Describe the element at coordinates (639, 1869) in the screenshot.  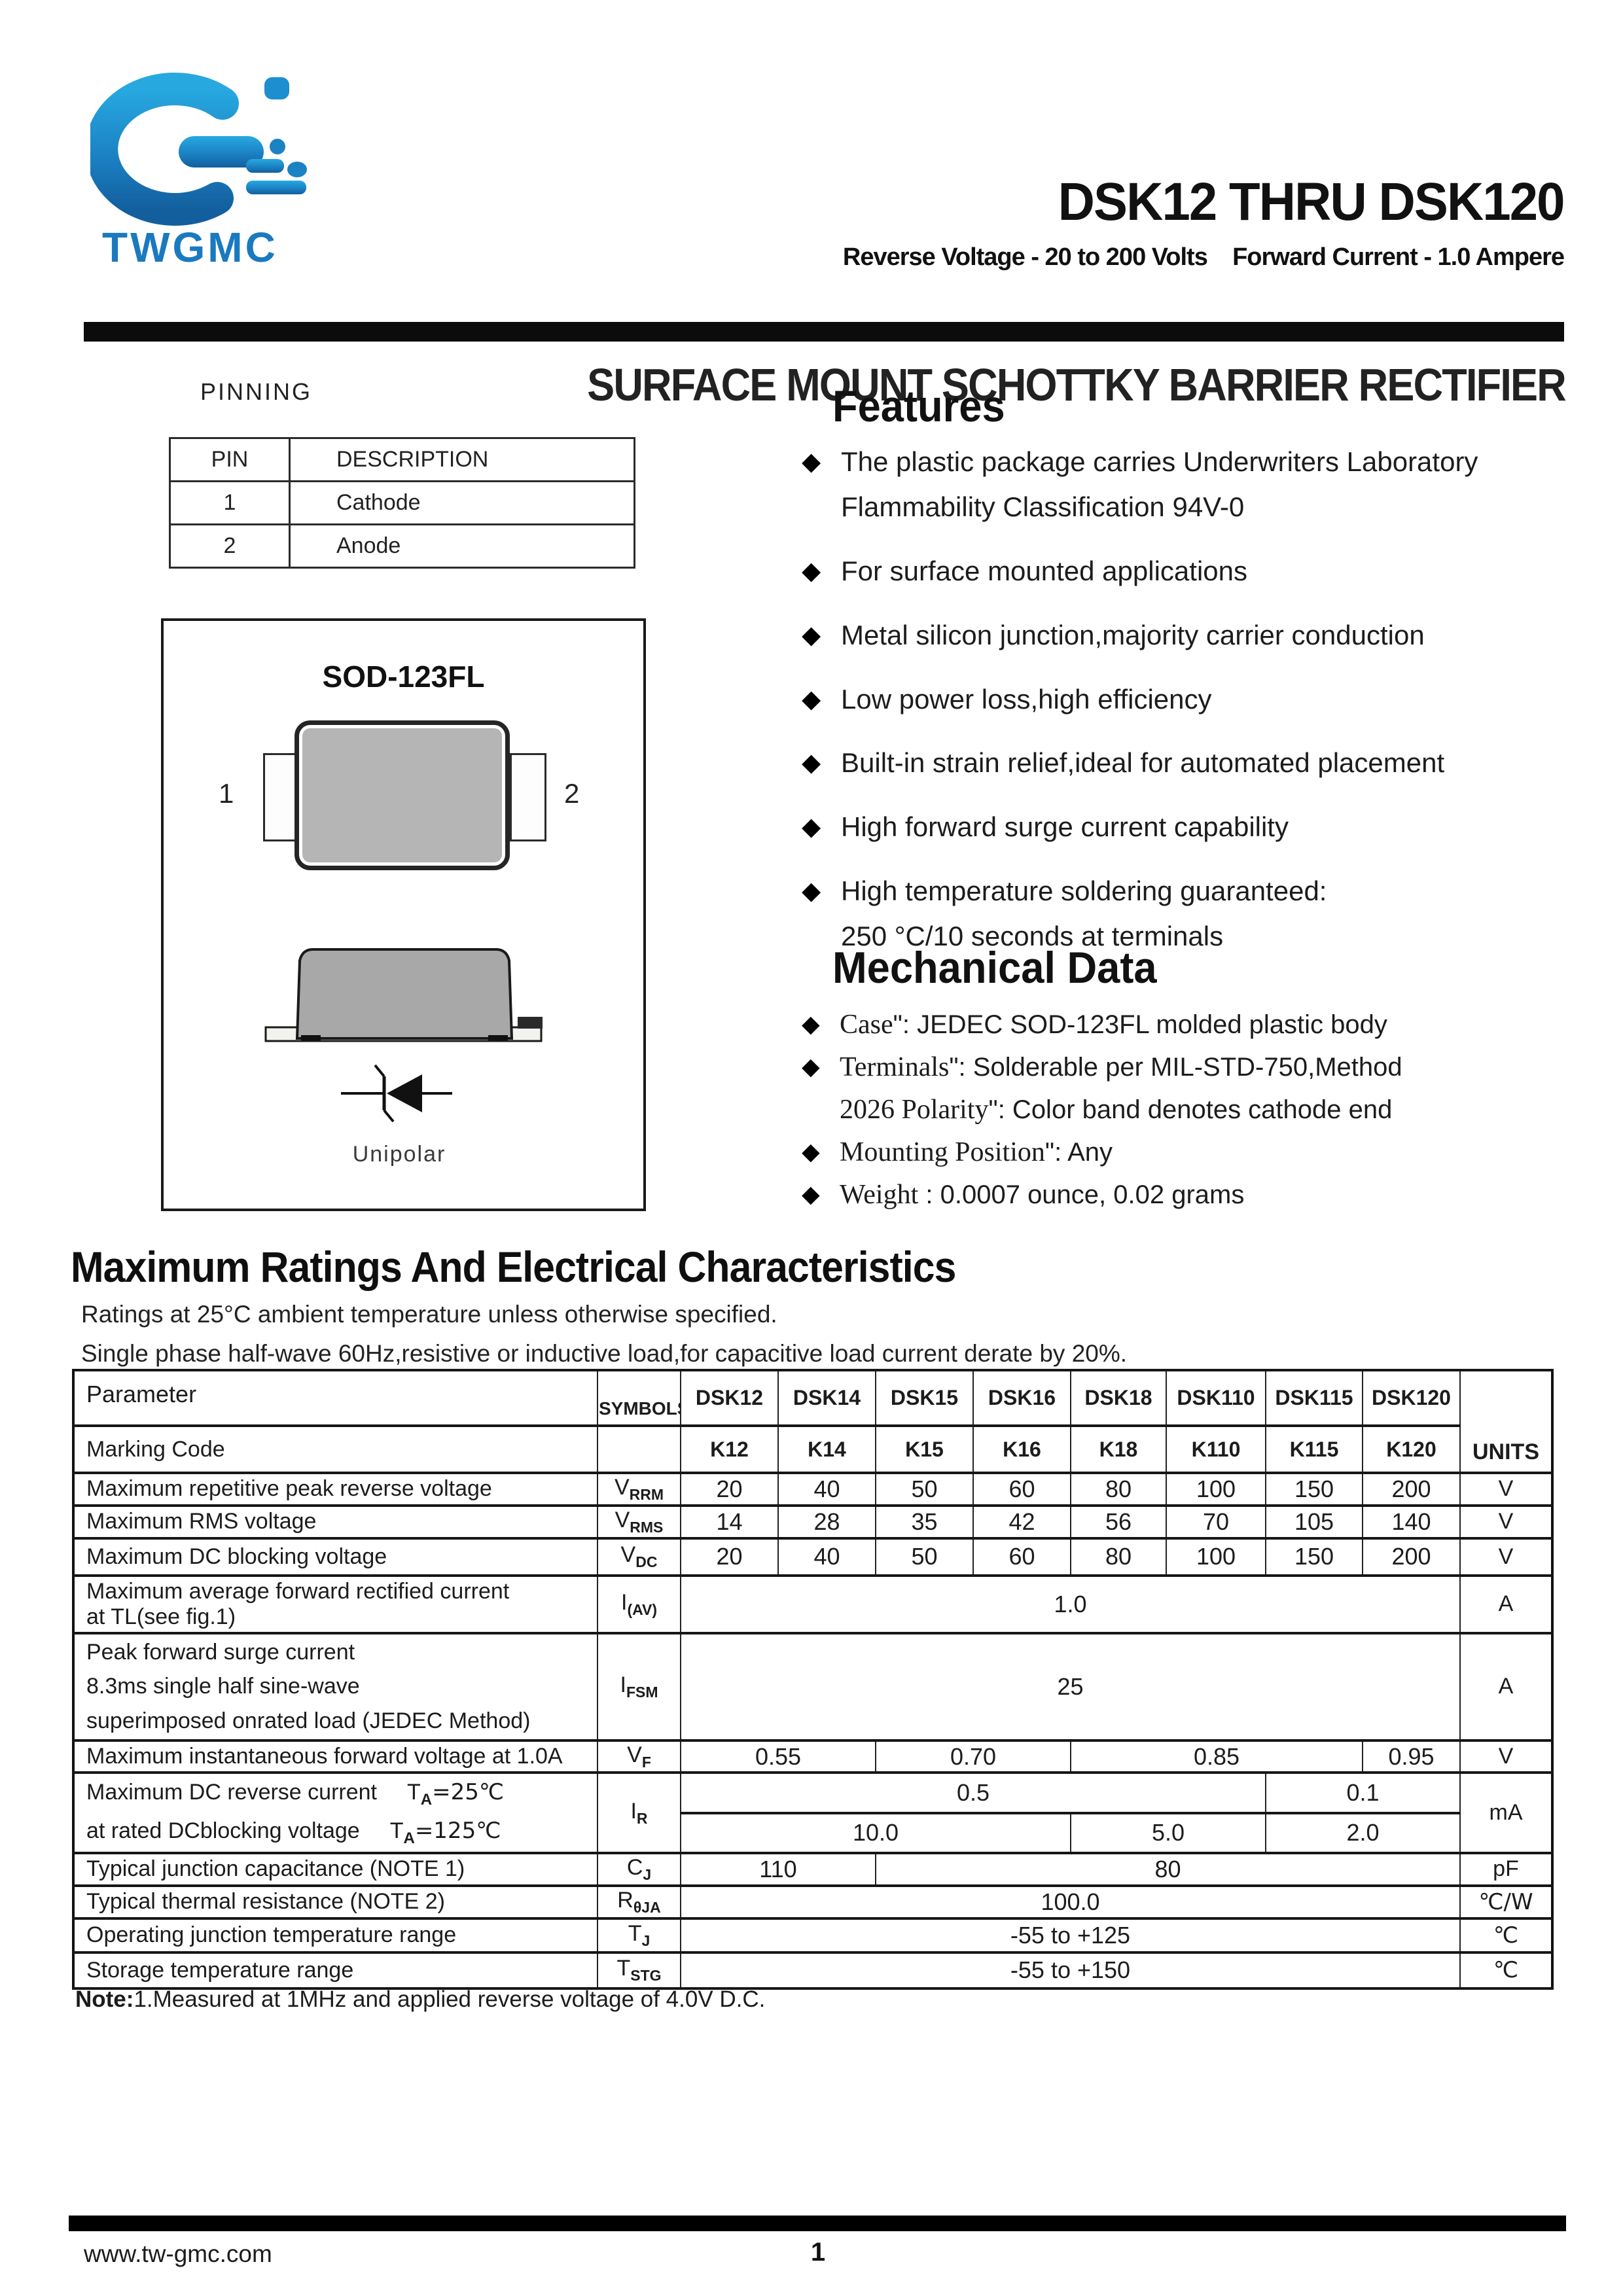
I see `symbol: CJ` at that location.